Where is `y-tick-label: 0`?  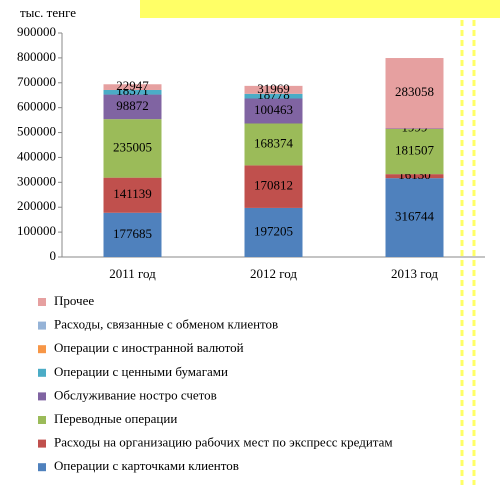 y-tick-label: 0 is located at coordinates (53, 255).